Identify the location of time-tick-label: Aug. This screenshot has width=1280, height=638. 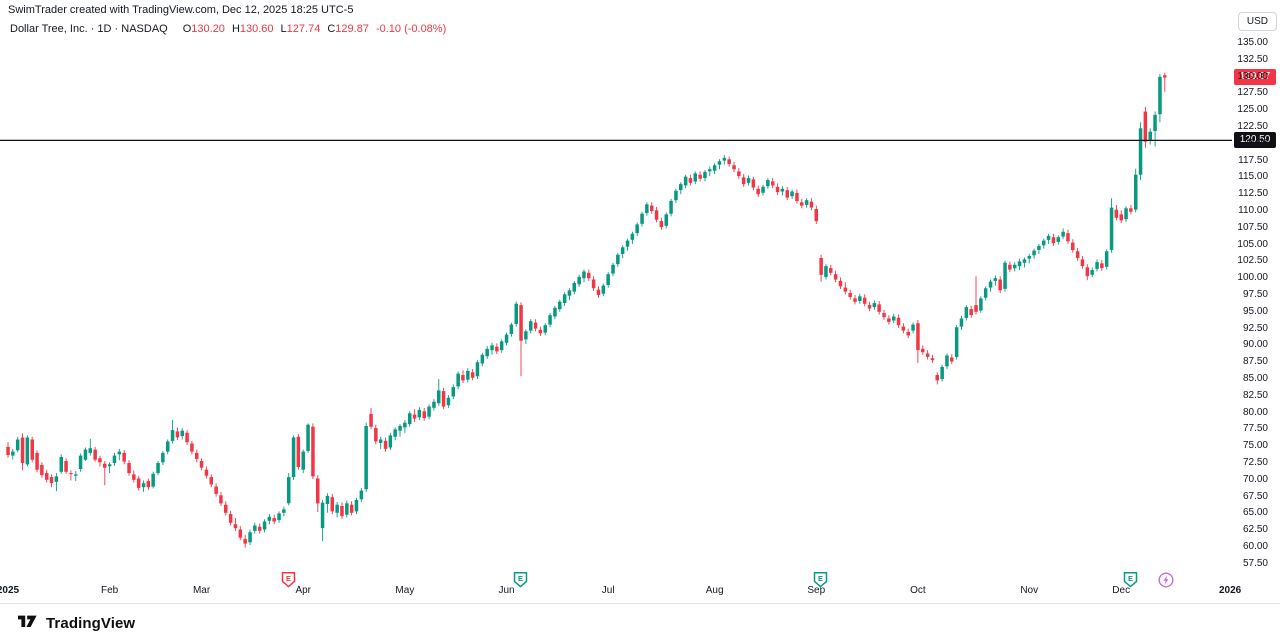
(714, 590).